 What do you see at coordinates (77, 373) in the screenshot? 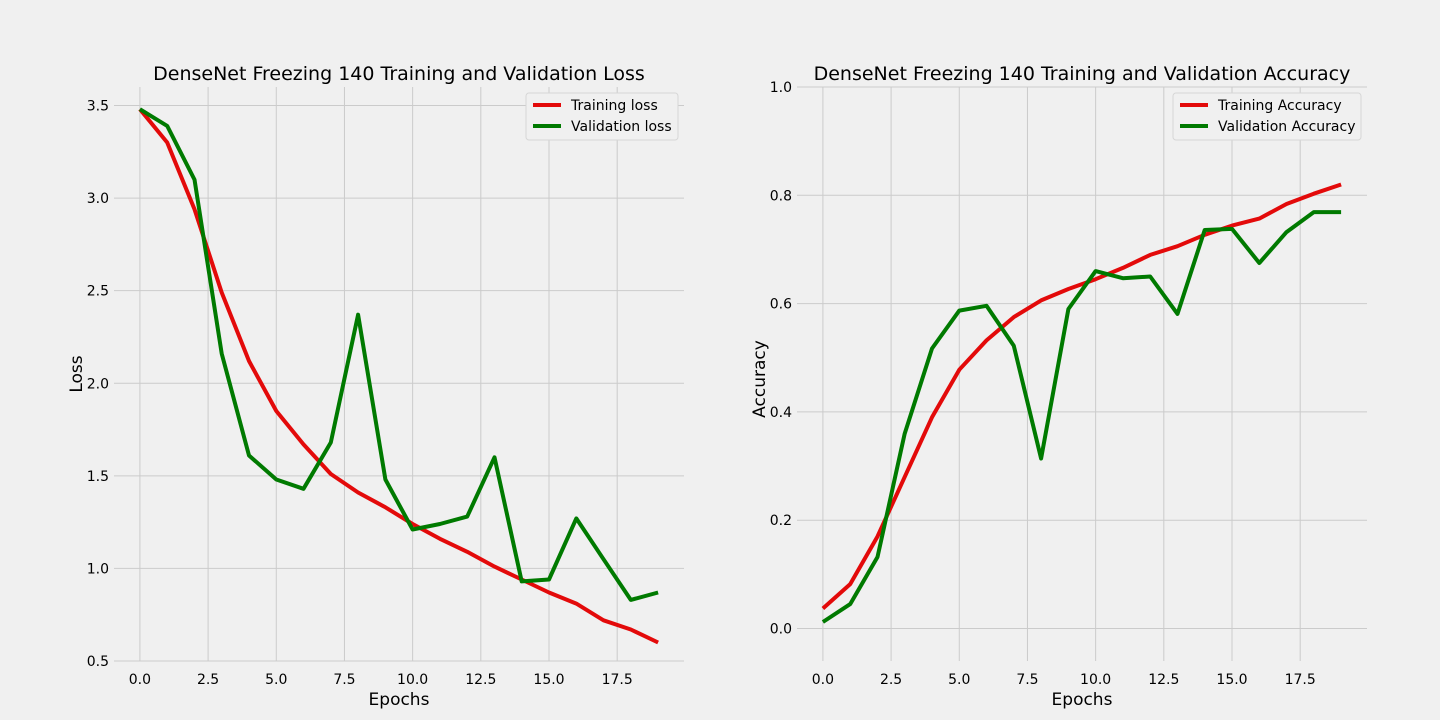
I see `loss-y-axis-label: Loss` at bounding box center [77, 373].